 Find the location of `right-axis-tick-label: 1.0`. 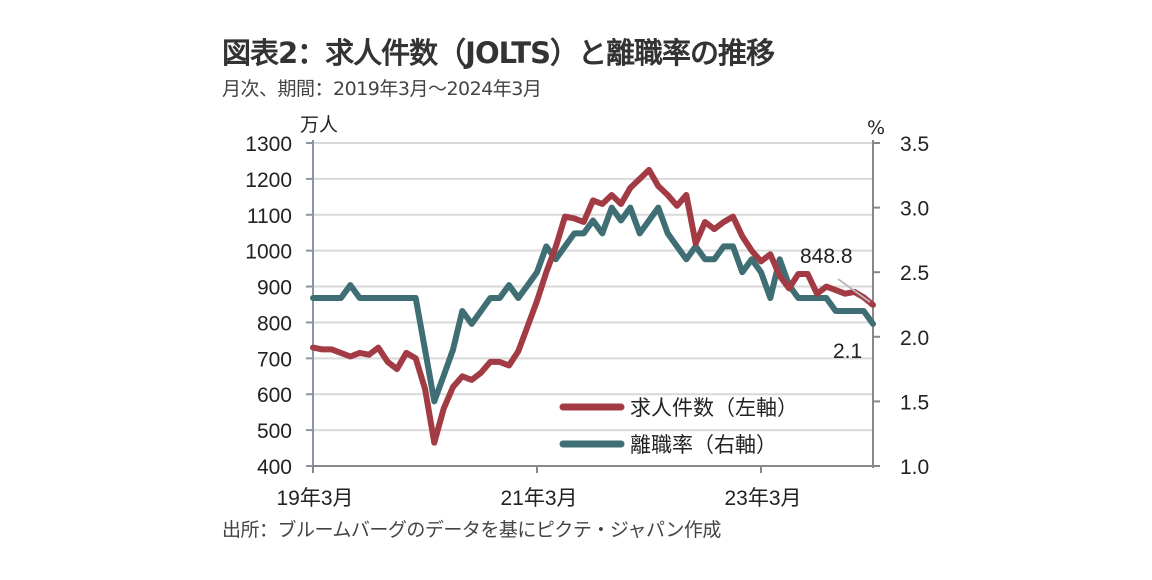

right-axis-tick-label: 1.0 is located at coordinates (914, 467).